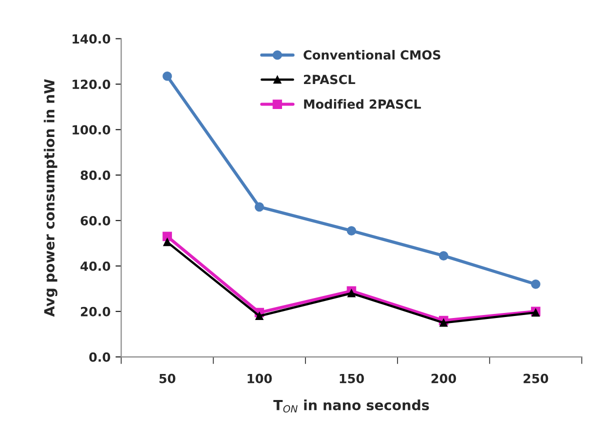 The image size is (606, 430). I want to click on legend-label: Conventional CMOS, so click(372, 55).